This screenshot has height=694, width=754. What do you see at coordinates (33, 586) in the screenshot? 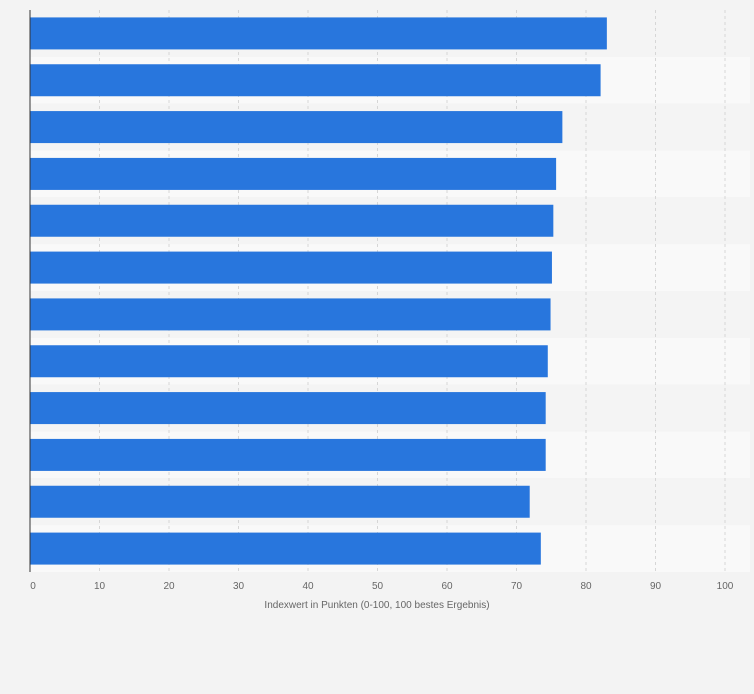
I see `x-tick-label: 0` at bounding box center [33, 586].